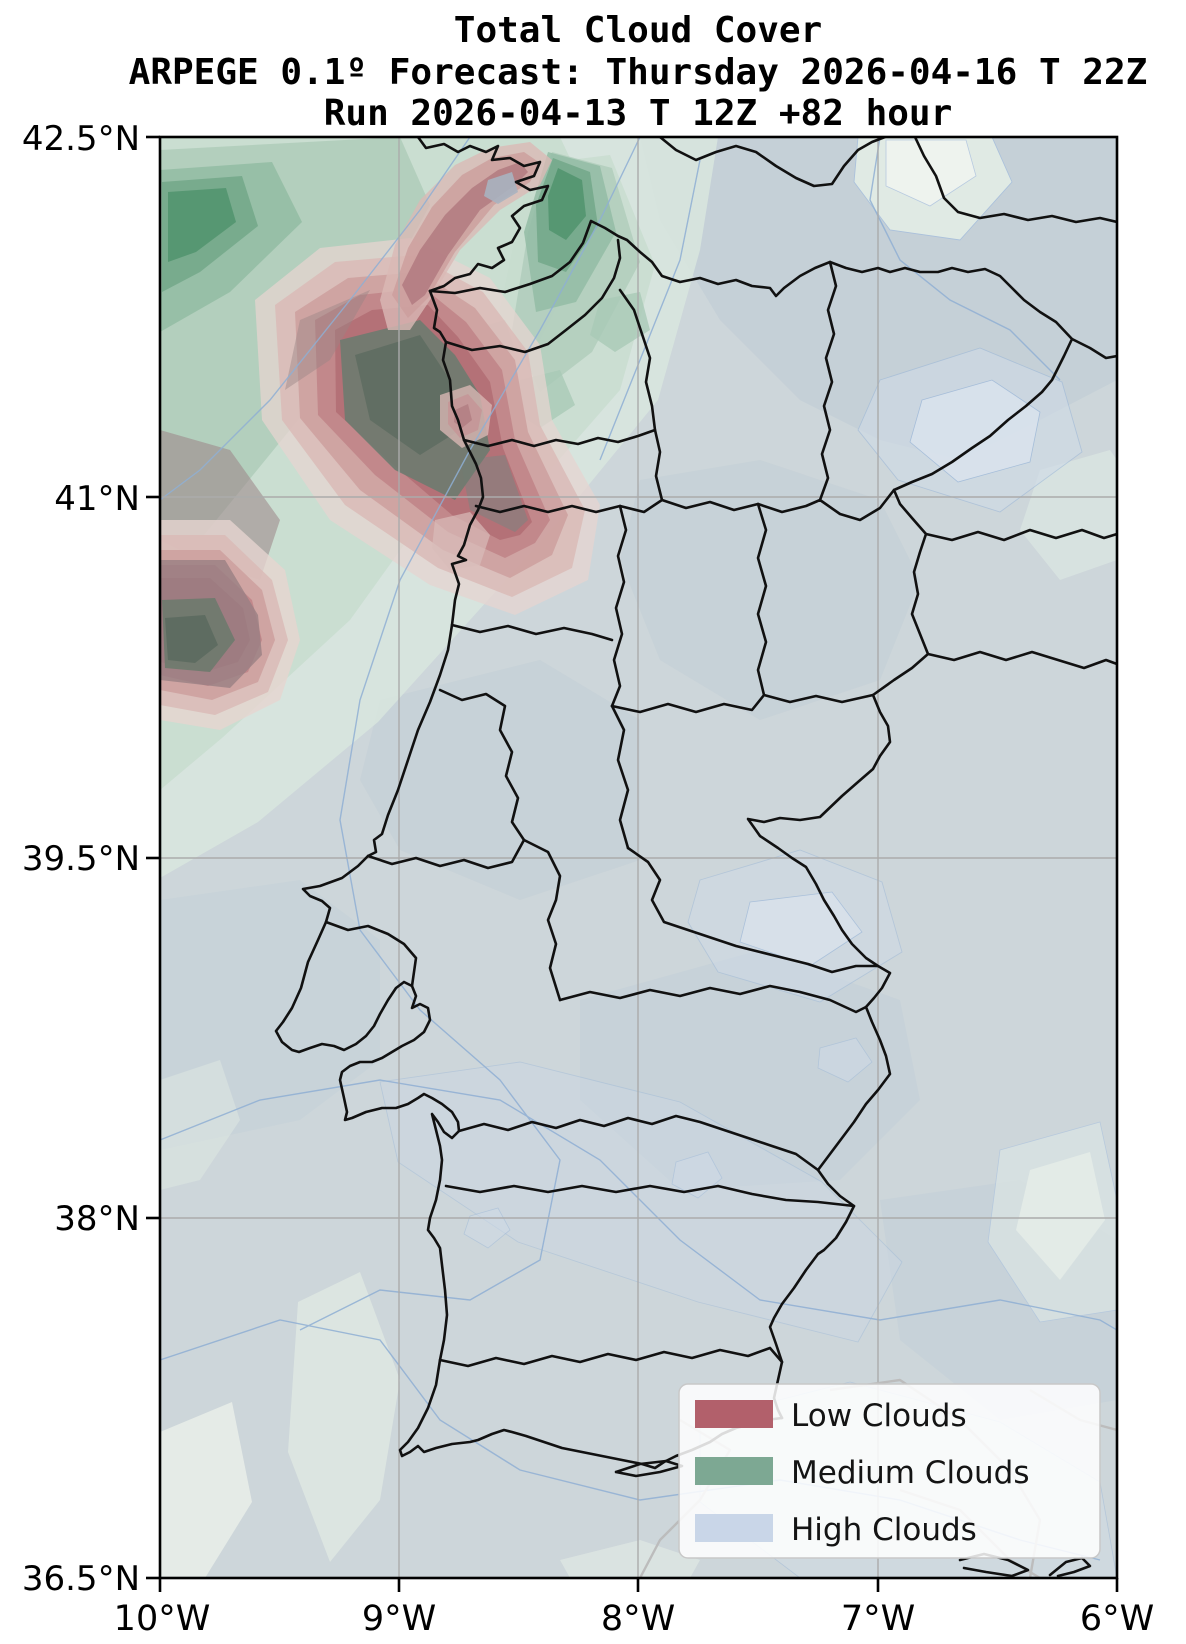  What do you see at coordinates (81, 139) in the screenshot?
I see `y-tick-label-42-5n: 42.5°N` at bounding box center [81, 139].